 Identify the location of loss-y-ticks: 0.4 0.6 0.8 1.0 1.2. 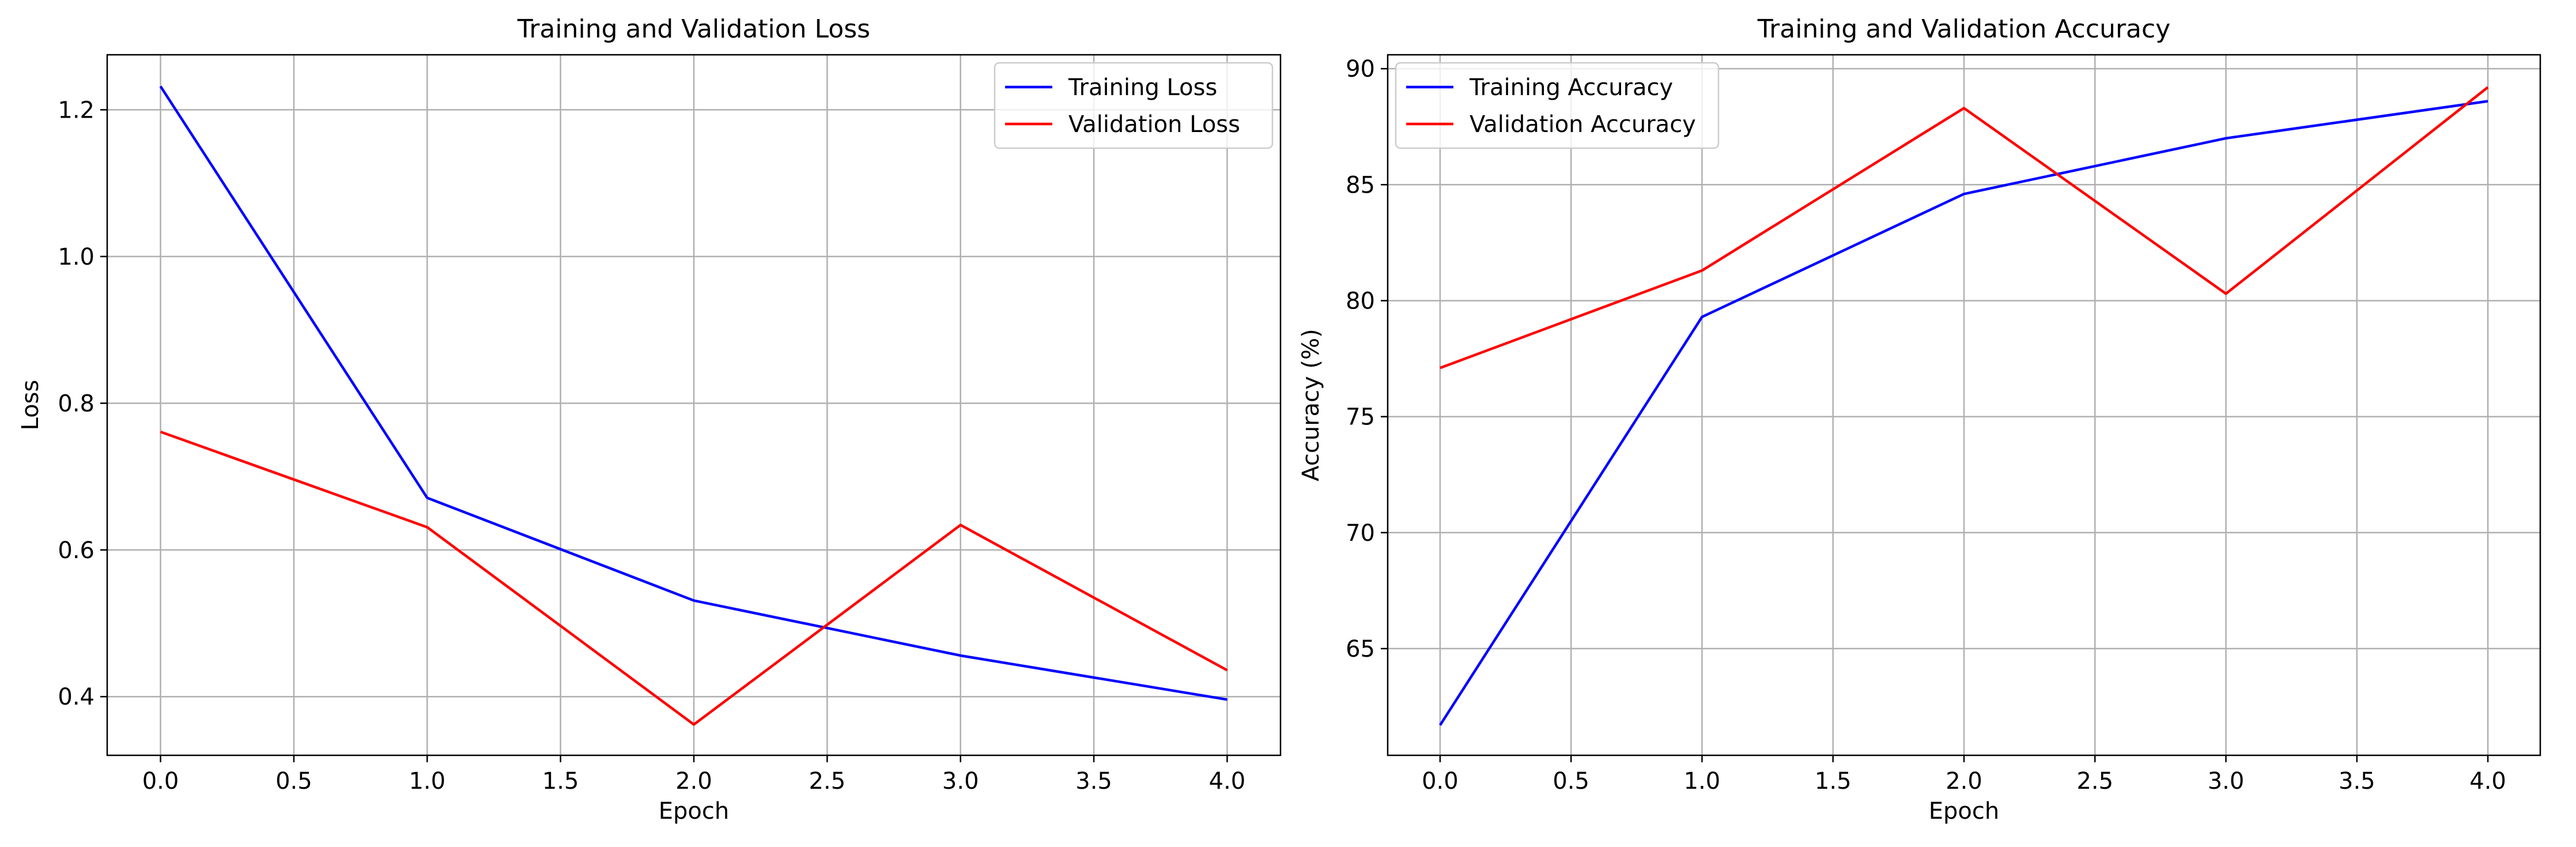
(82, 403).